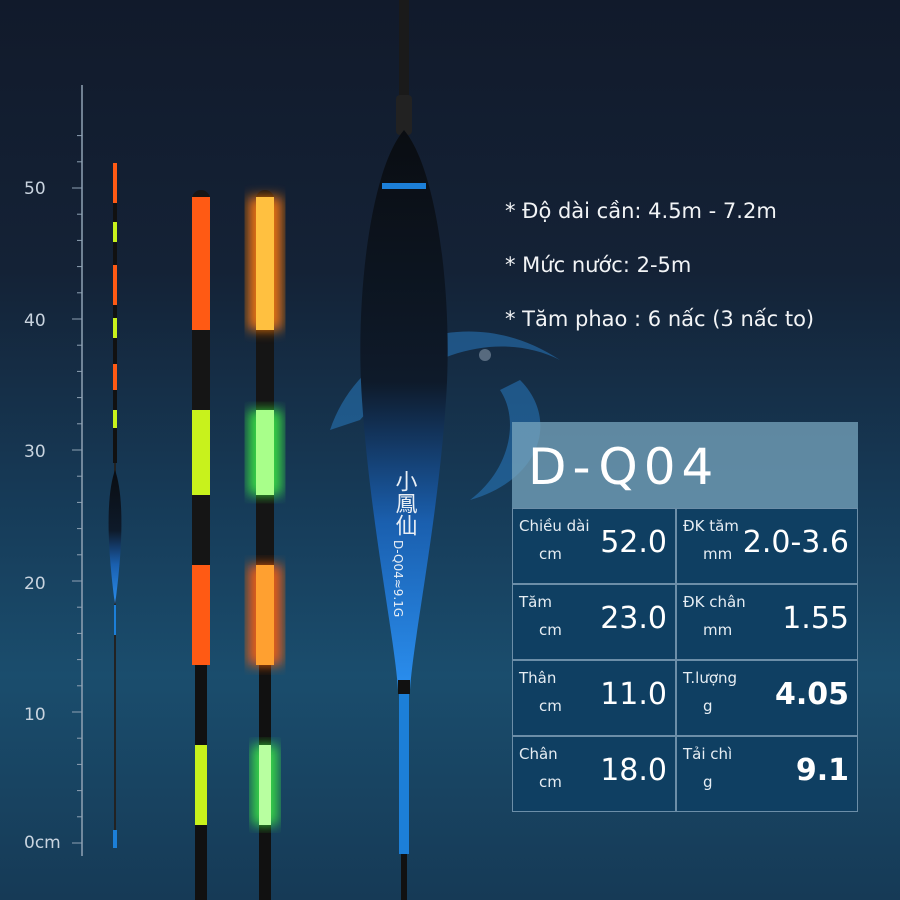 The height and width of the screenshot is (900, 900). What do you see at coordinates (35, 715) in the screenshot?
I see `ruler-label: 10` at bounding box center [35, 715].